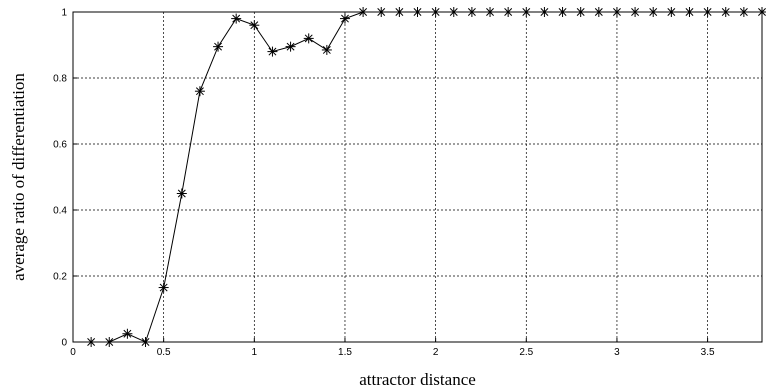  What do you see at coordinates (164, 352) in the screenshot?
I see `x-tick-label: 0.5` at bounding box center [164, 352].